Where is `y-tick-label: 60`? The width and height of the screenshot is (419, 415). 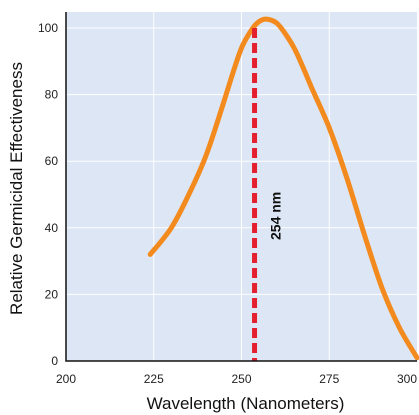 y-tick-label: 60 is located at coordinates (52, 161).